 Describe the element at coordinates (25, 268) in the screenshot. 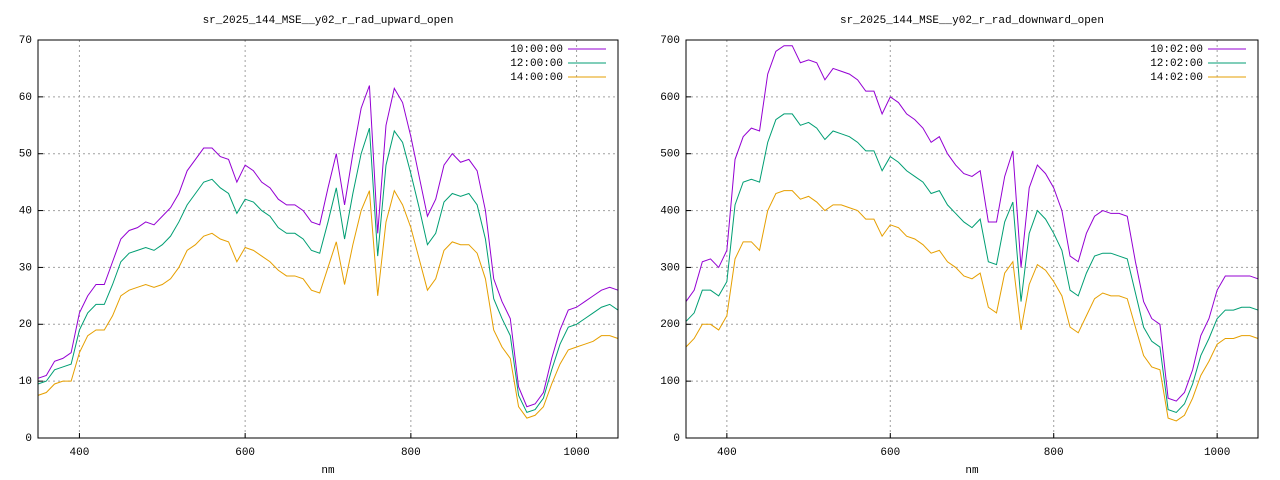

I see `y-tick-label: 30` at that location.